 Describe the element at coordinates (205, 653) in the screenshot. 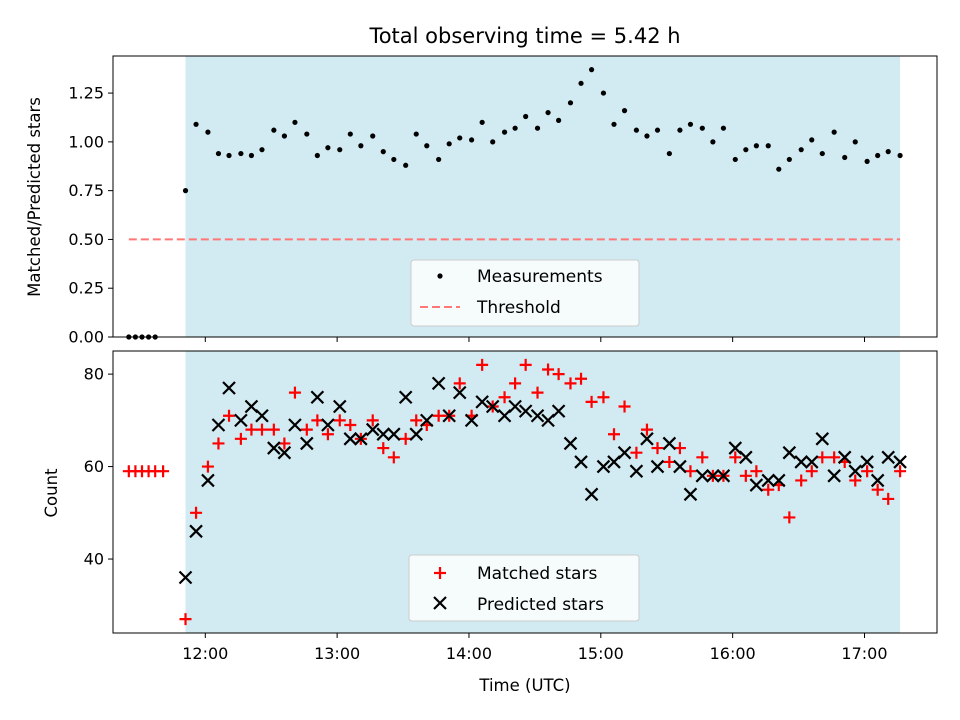

I see `x-tick-label: 12:00` at that location.